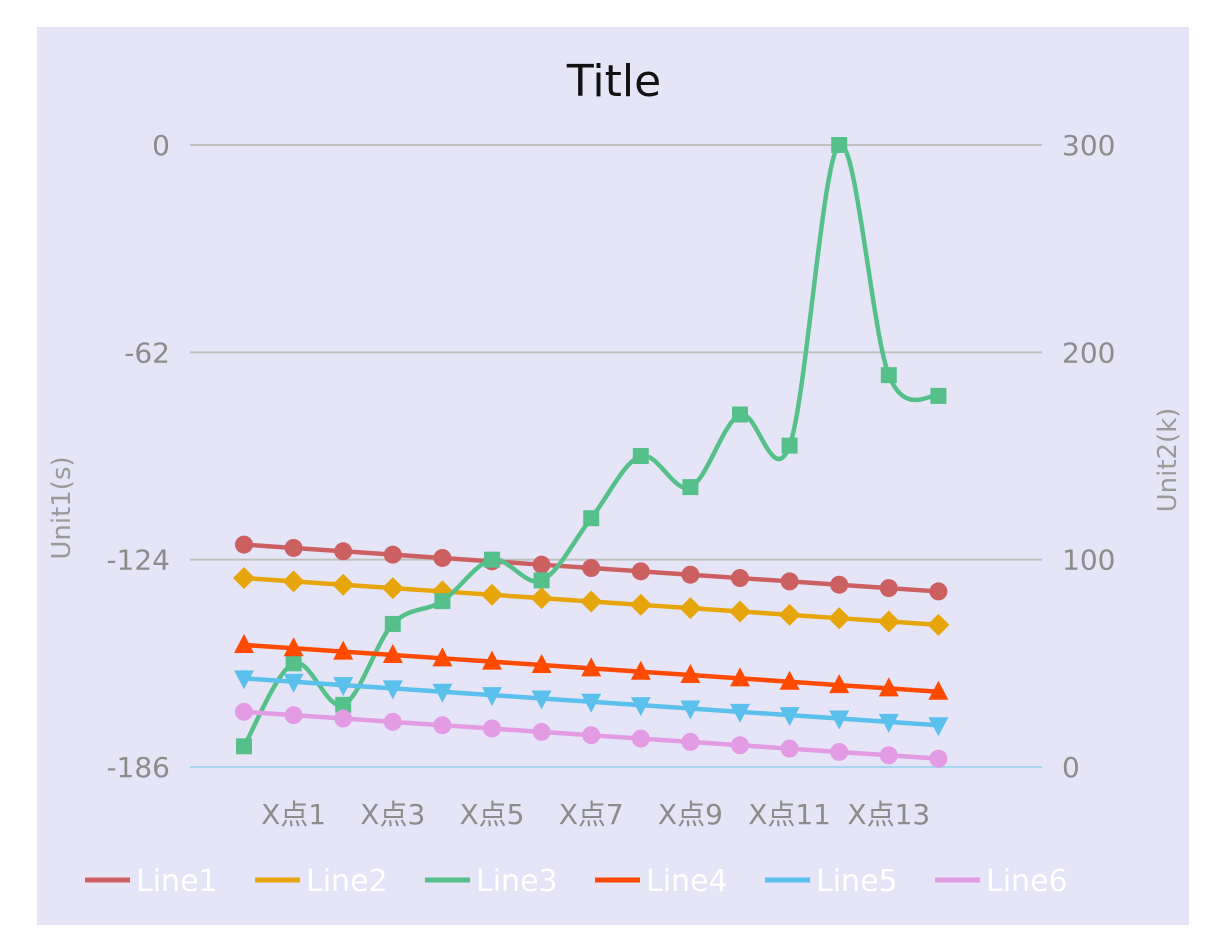 Image resolution: width=1232 pixels, height=951 pixels. Describe the element at coordinates (857, 881) in the screenshot. I see `legend-label: Line5` at that location.